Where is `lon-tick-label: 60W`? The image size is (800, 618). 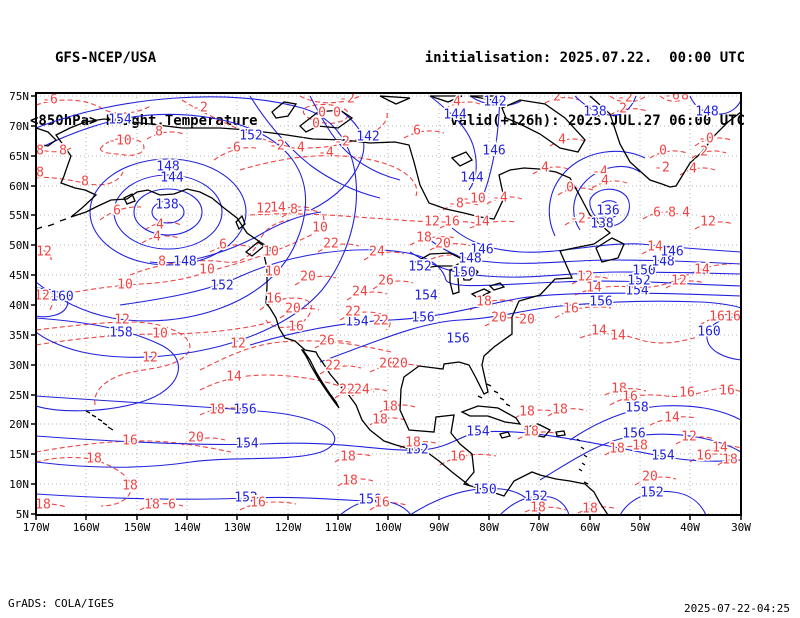 lon-tick-label: 60W is located at coordinates (590, 527).